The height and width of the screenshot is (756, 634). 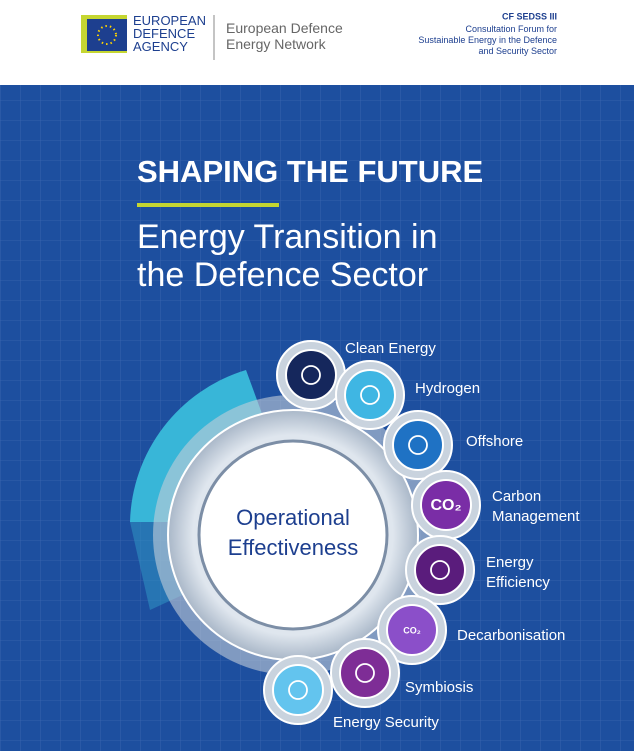 I want to click on line: EUROPEAN, so click(x=169, y=20).